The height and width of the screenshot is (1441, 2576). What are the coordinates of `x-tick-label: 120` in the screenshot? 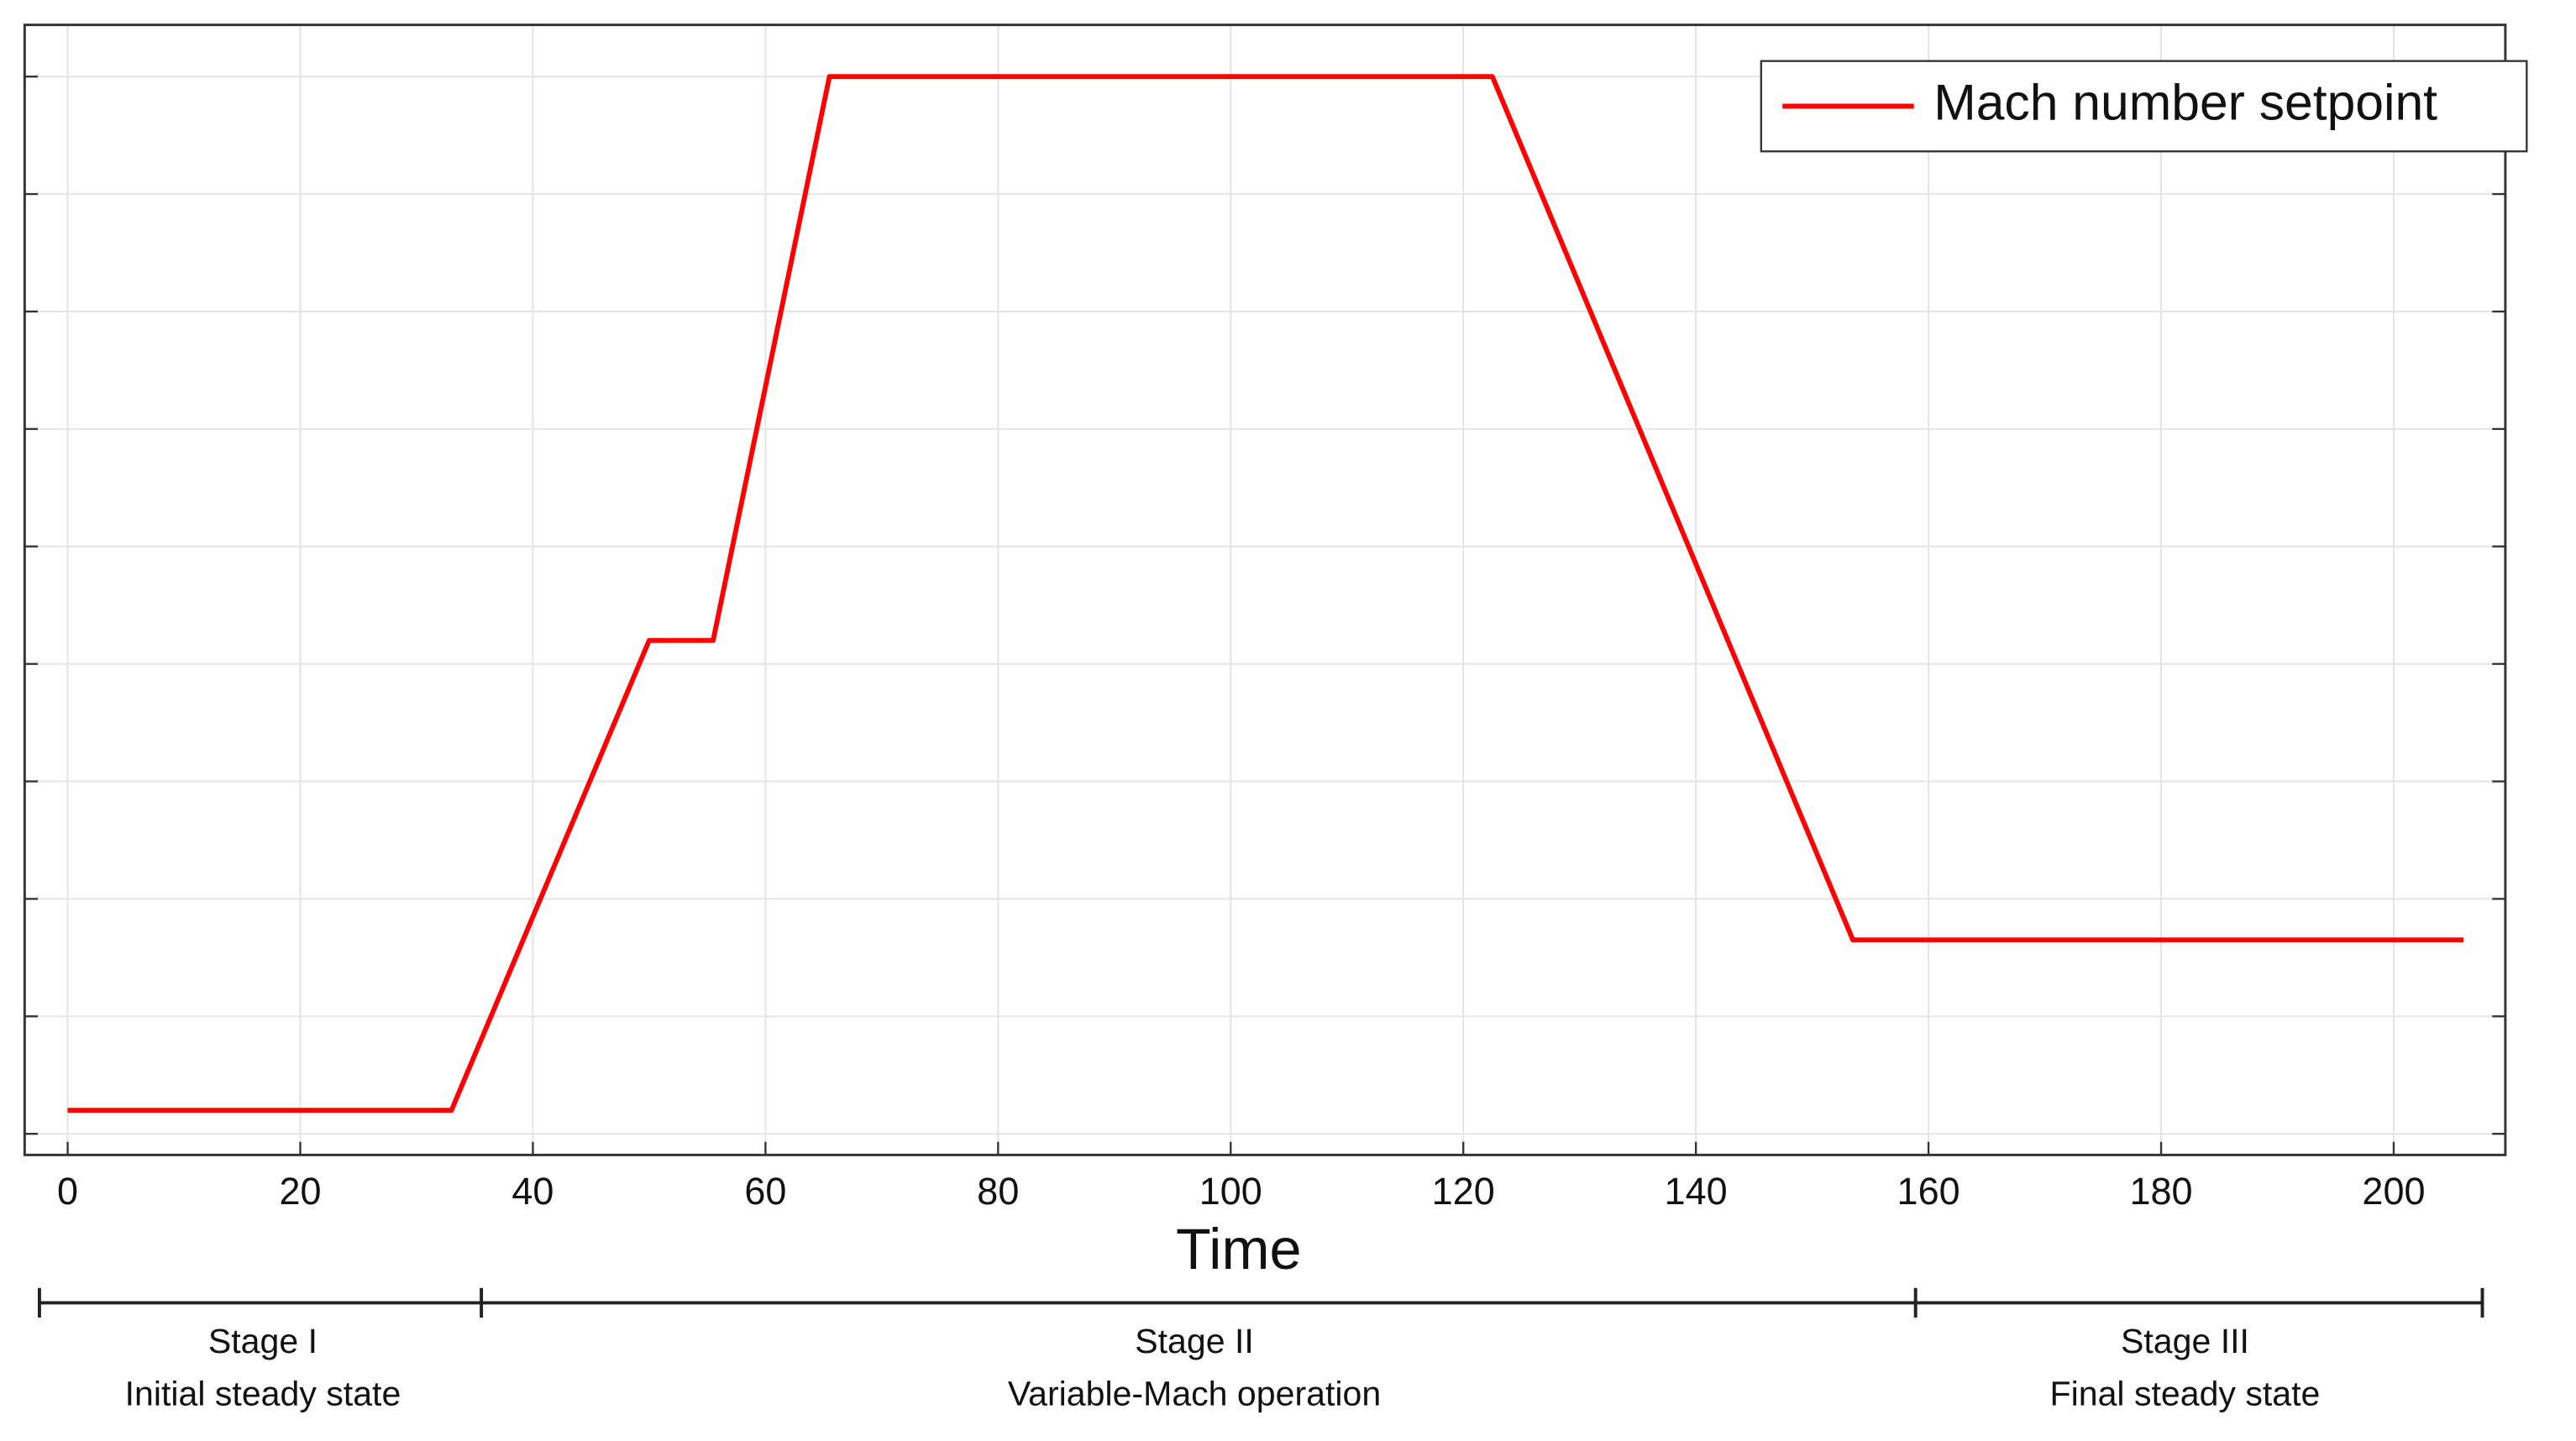 It's located at (1463, 1191).